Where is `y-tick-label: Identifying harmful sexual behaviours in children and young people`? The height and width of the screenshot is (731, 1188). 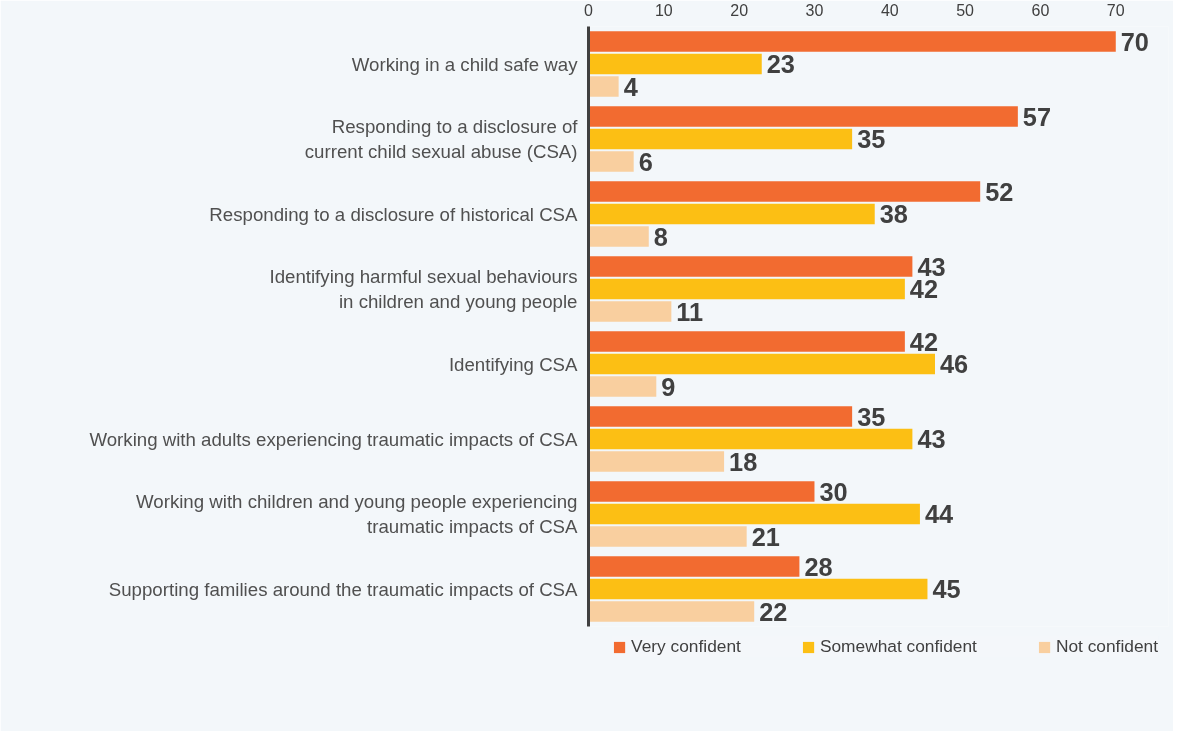 y-tick-label: Identifying harmful sexual behaviours in children and young people is located at coordinates (423, 289).